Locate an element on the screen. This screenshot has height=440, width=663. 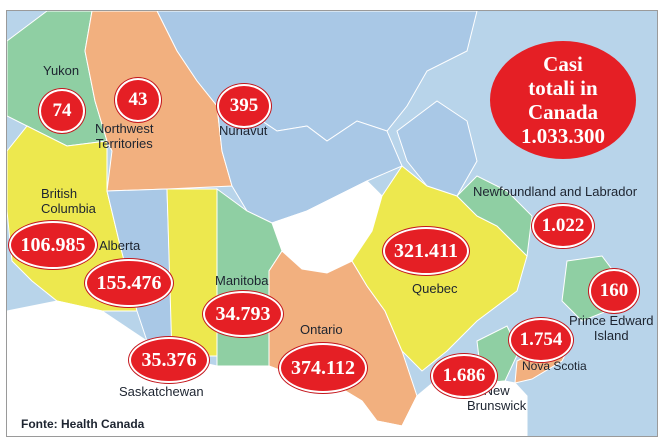
cases-bubble-northwest-territories: 43 is located at coordinates (138, 100).